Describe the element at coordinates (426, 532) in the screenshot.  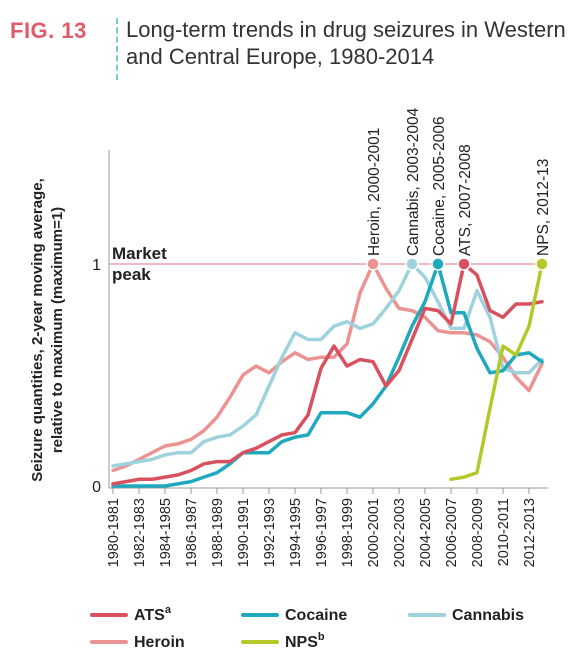
I see `x-tick-label: 2004-2005` at that location.